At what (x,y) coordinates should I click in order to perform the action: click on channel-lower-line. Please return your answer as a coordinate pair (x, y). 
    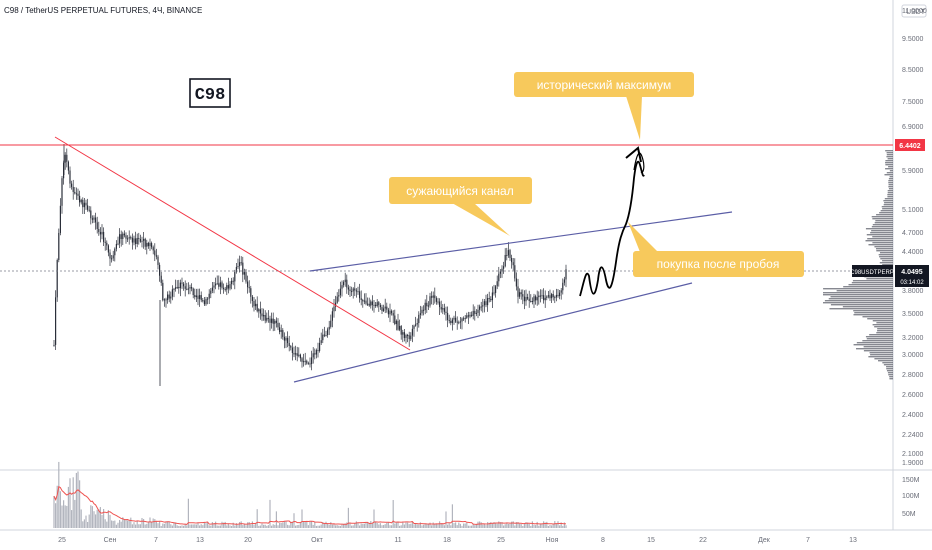
    Looking at the image, I should click on (493, 332).